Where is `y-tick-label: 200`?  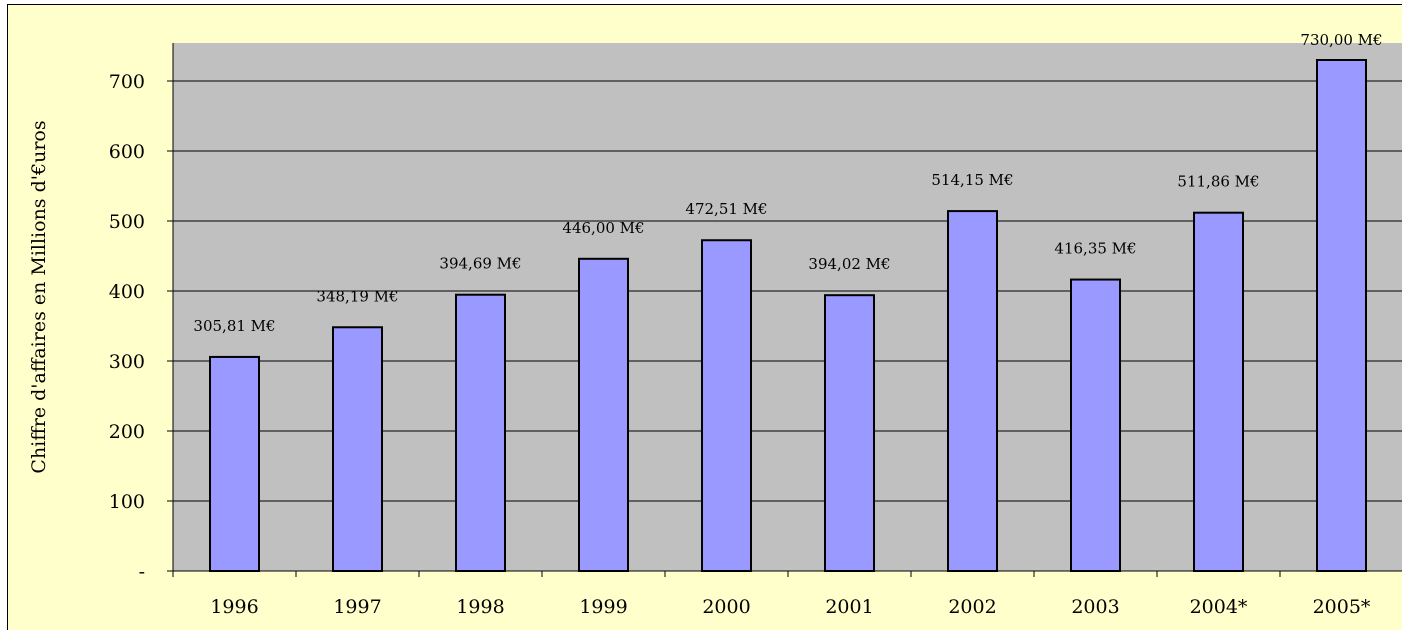
y-tick-label: 200 is located at coordinates (127, 432).